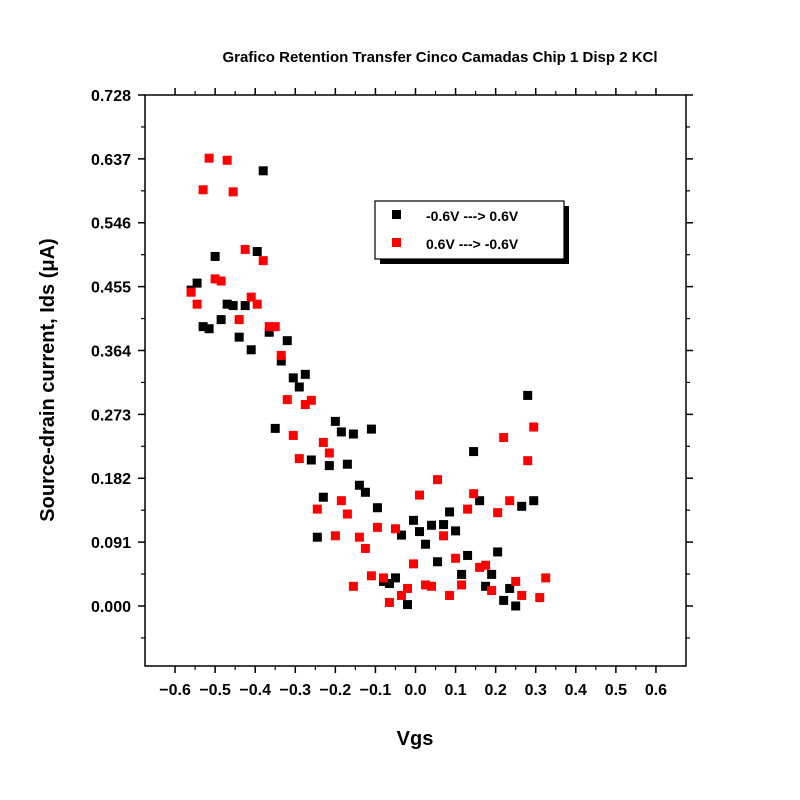  What do you see at coordinates (111, 160) in the screenshot?
I see `y-tick-label: 0.637` at bounding box center [111, 160].